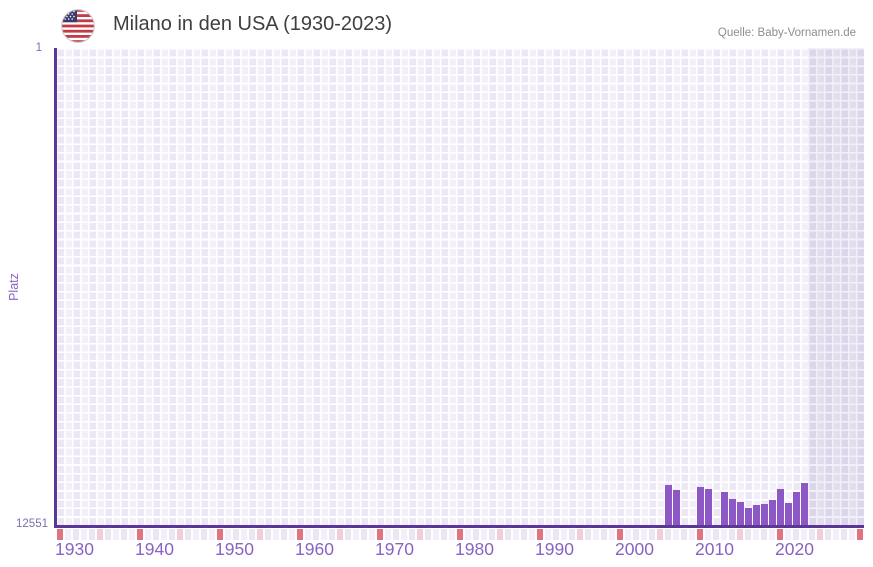 This screenshot has width=873, height=567. What do you see at coordinates (484, 534) in the screenshot?
I see `strip-cell-1983` at bounding box center [484, 534].